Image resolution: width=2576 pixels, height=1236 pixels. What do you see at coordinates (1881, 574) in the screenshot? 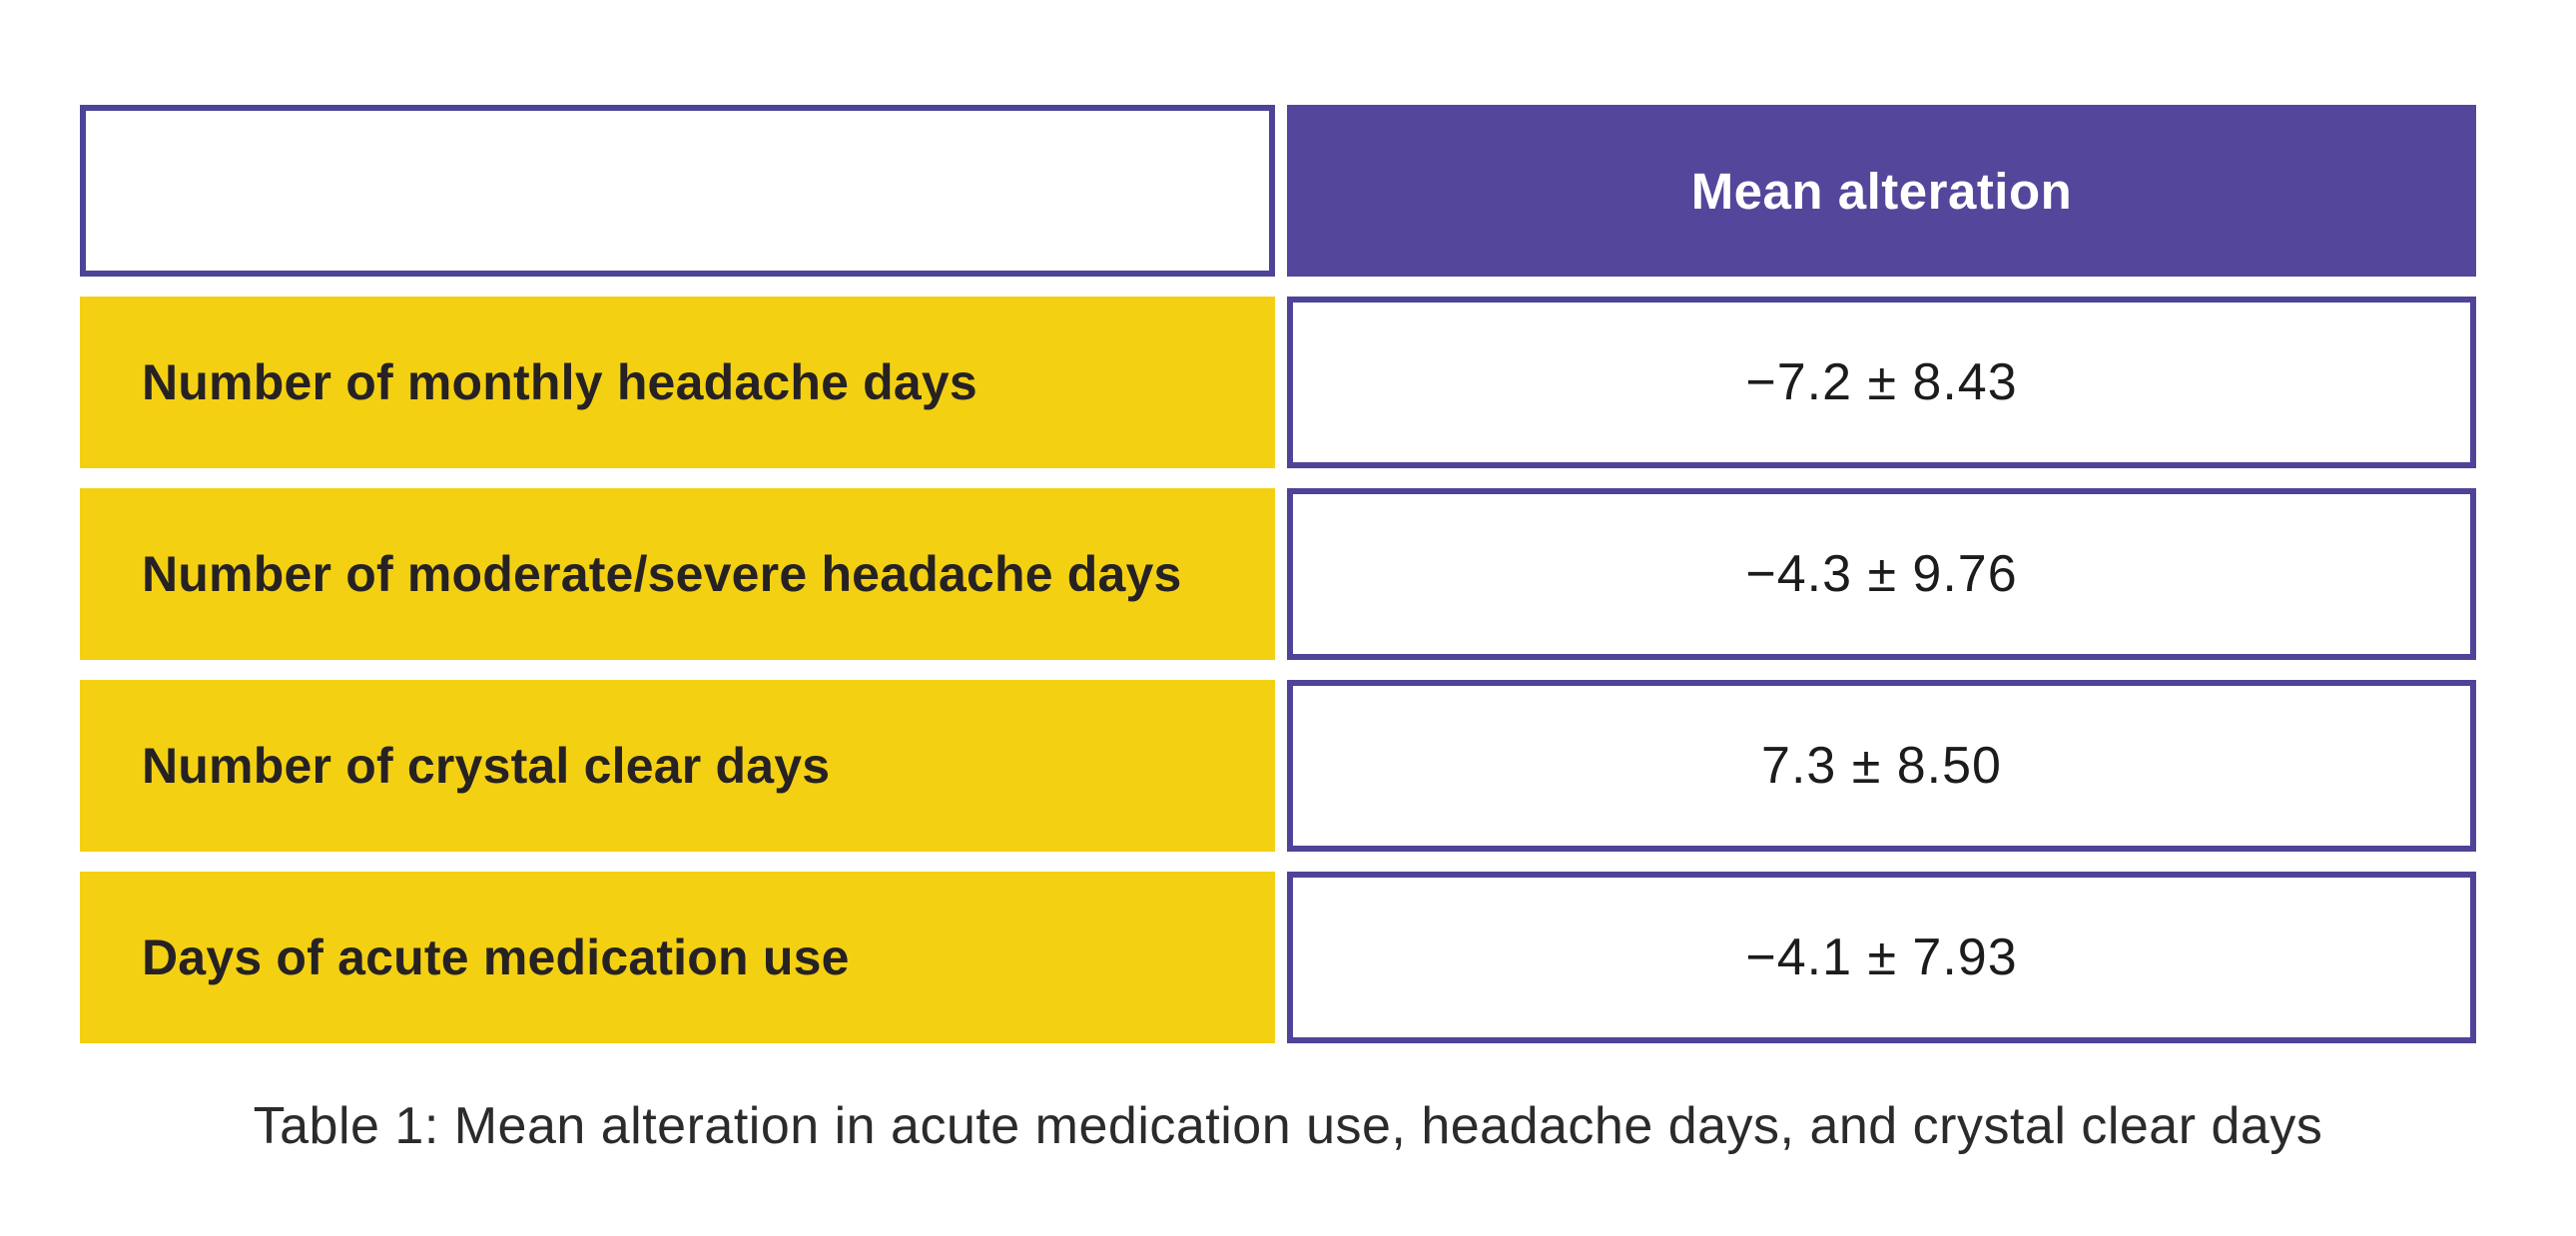
I see `row-value-moderate-severe-headache-days: −4.3 ± 9.76` at bounding box center [1881, 574].